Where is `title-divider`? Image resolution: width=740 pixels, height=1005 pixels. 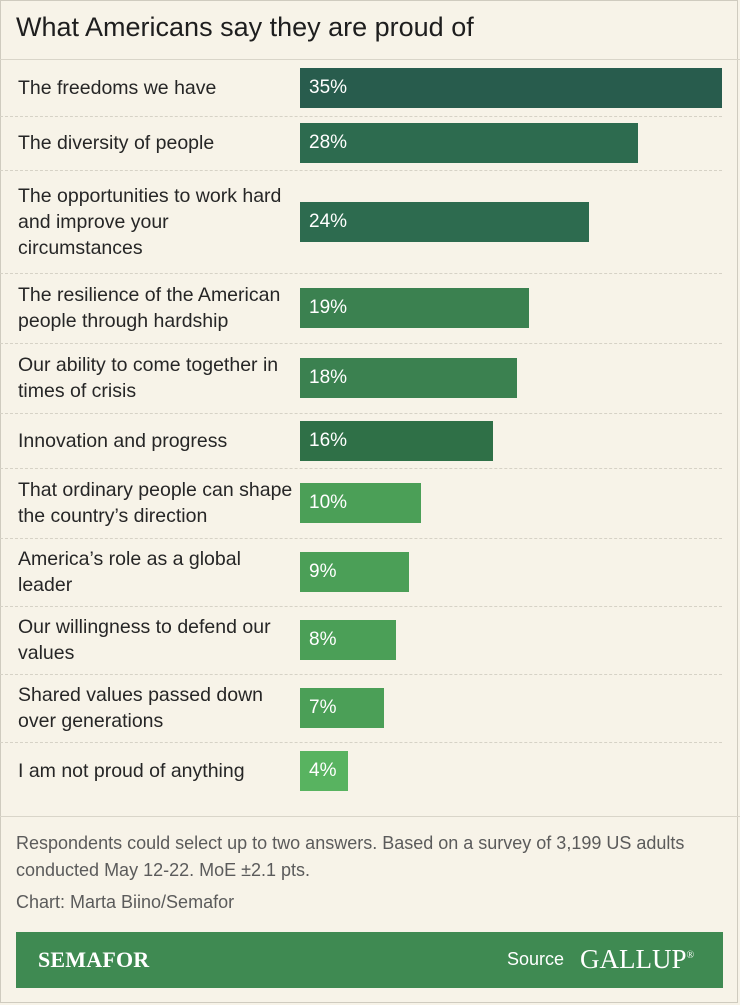 title-divider is located at coordinates (370, 59).